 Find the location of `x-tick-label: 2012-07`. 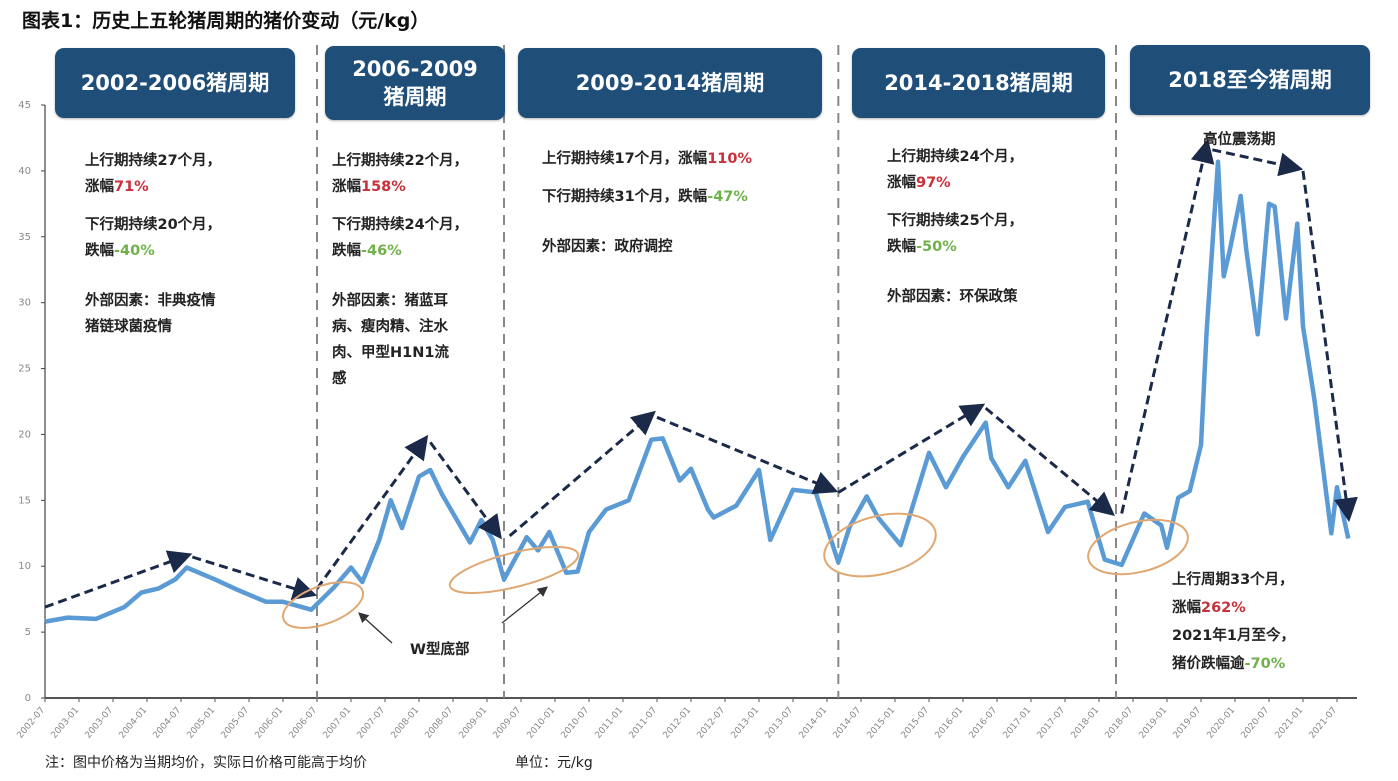

x-tick-label: 2012-07 is located at coordinates (711, 723).